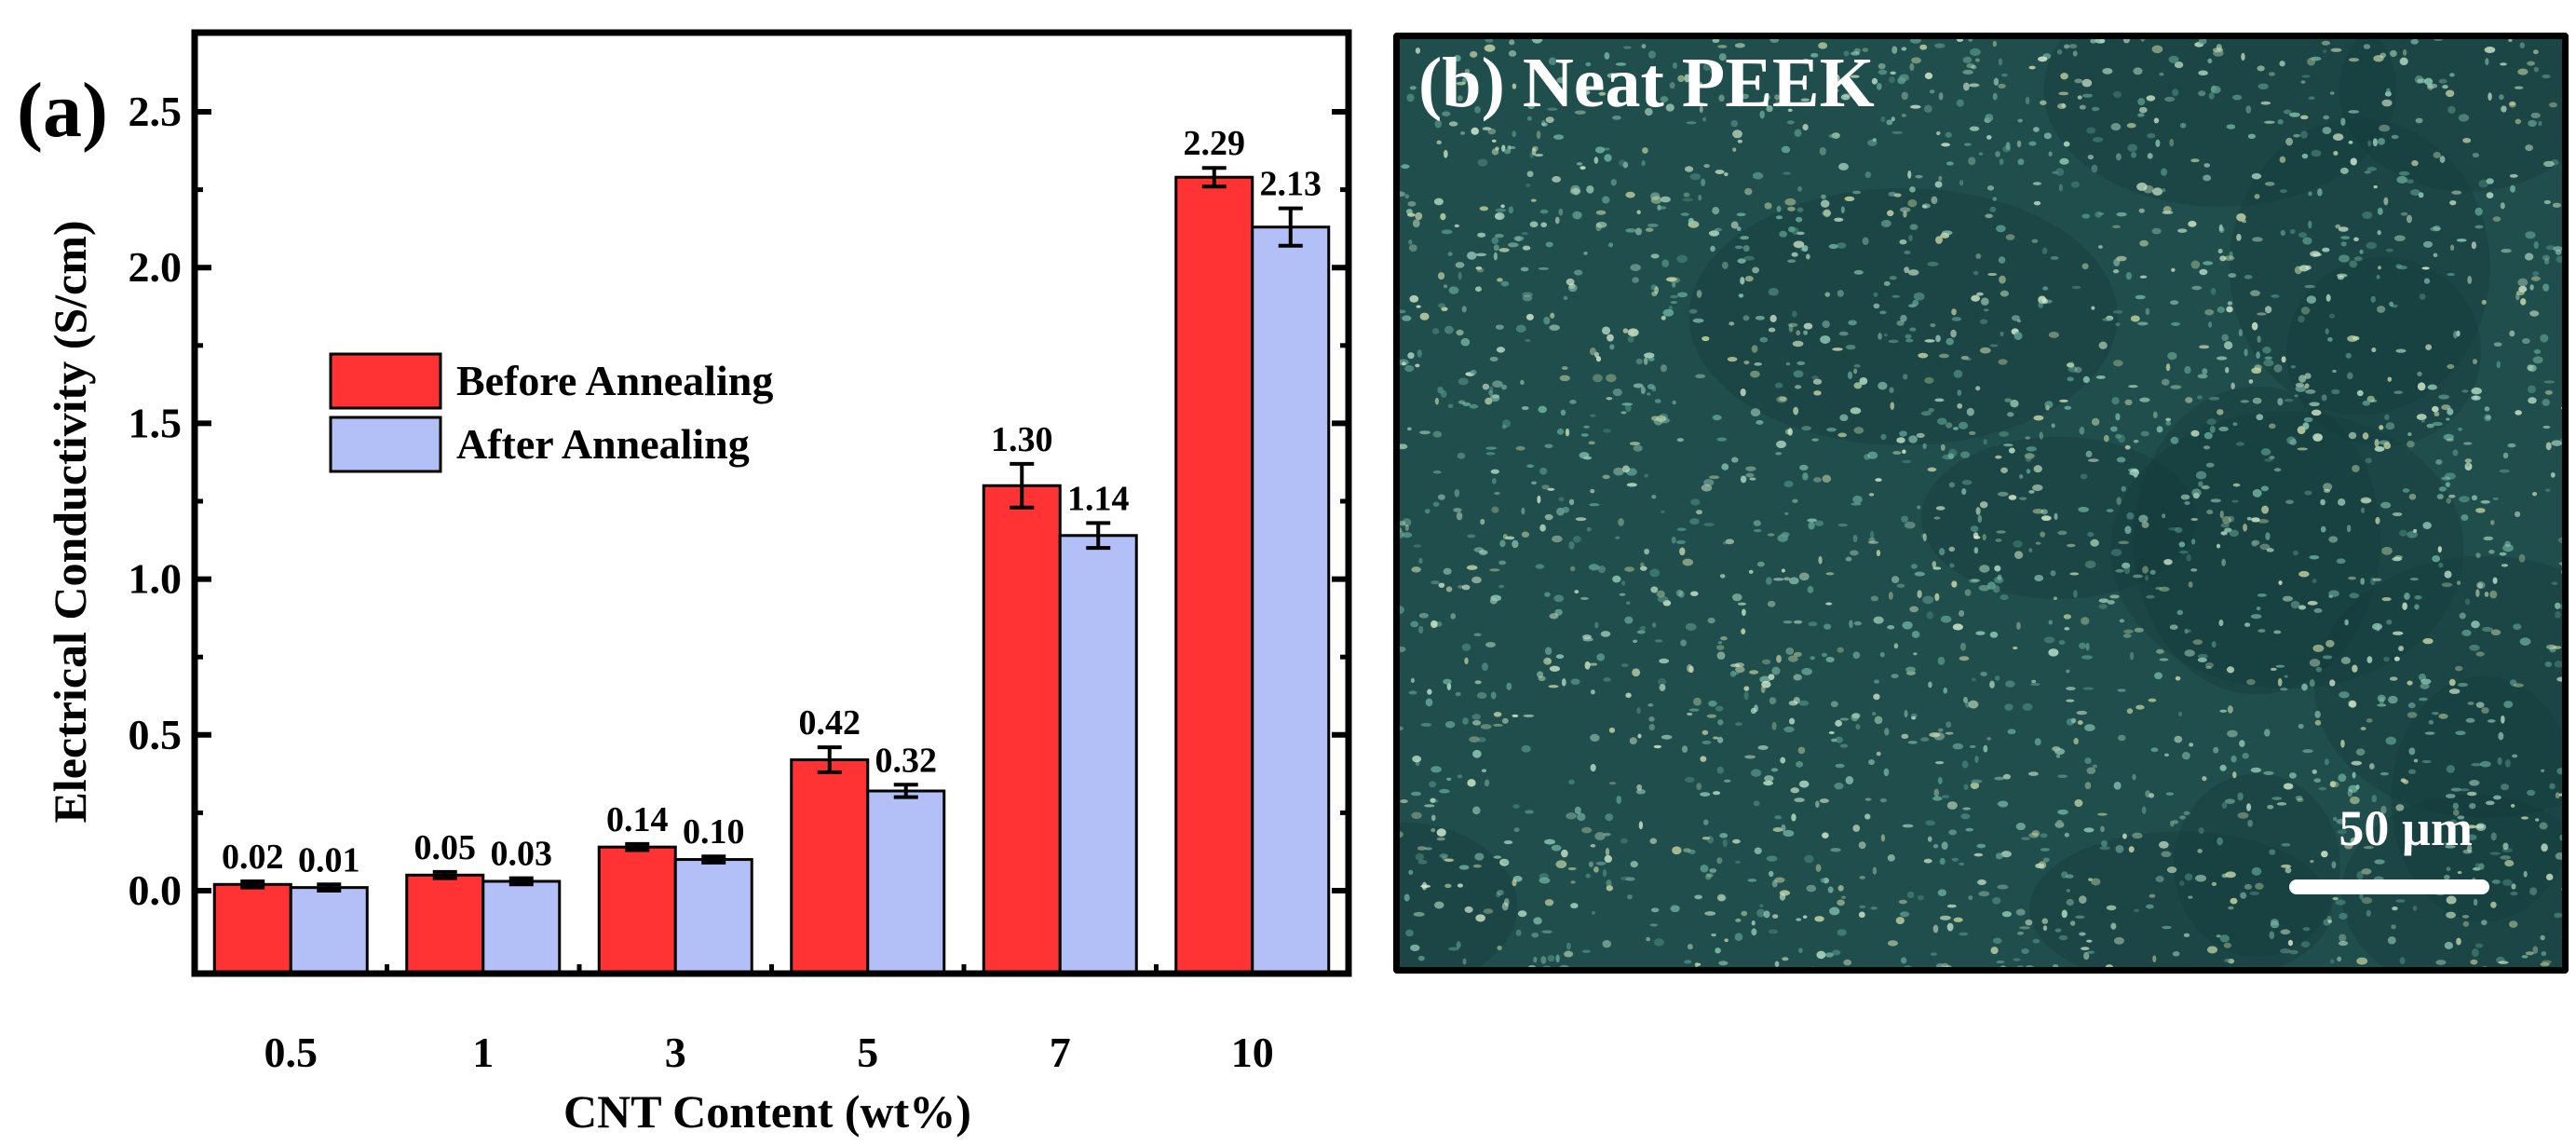 This screenshot has width=2576, height=1145. What do you see at coordinates (867, 1052) in the screenshot?
I see `x-tick-label: 5` at bounding box center [867, 1052].